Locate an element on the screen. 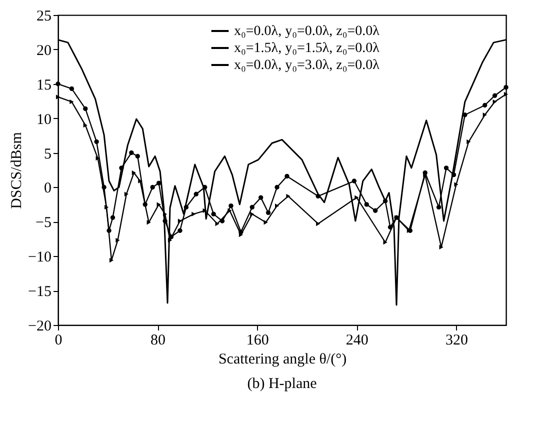 This screenshot has height=430, width=546. x-tick-label: 160 is located at coordinates (257, 340).